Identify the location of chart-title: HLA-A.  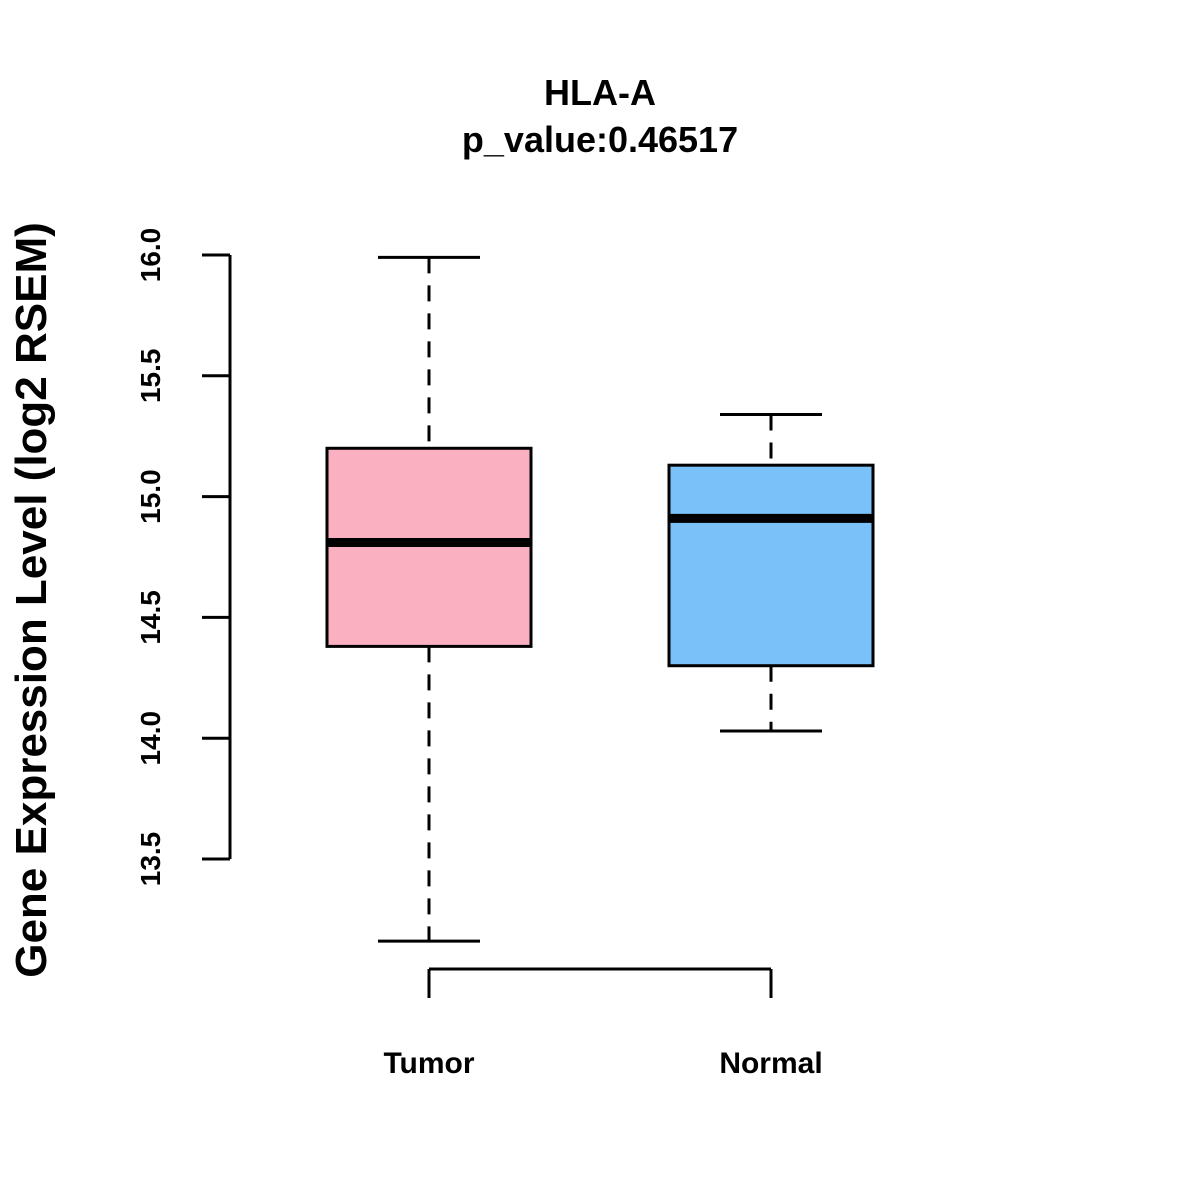
(600, 92).